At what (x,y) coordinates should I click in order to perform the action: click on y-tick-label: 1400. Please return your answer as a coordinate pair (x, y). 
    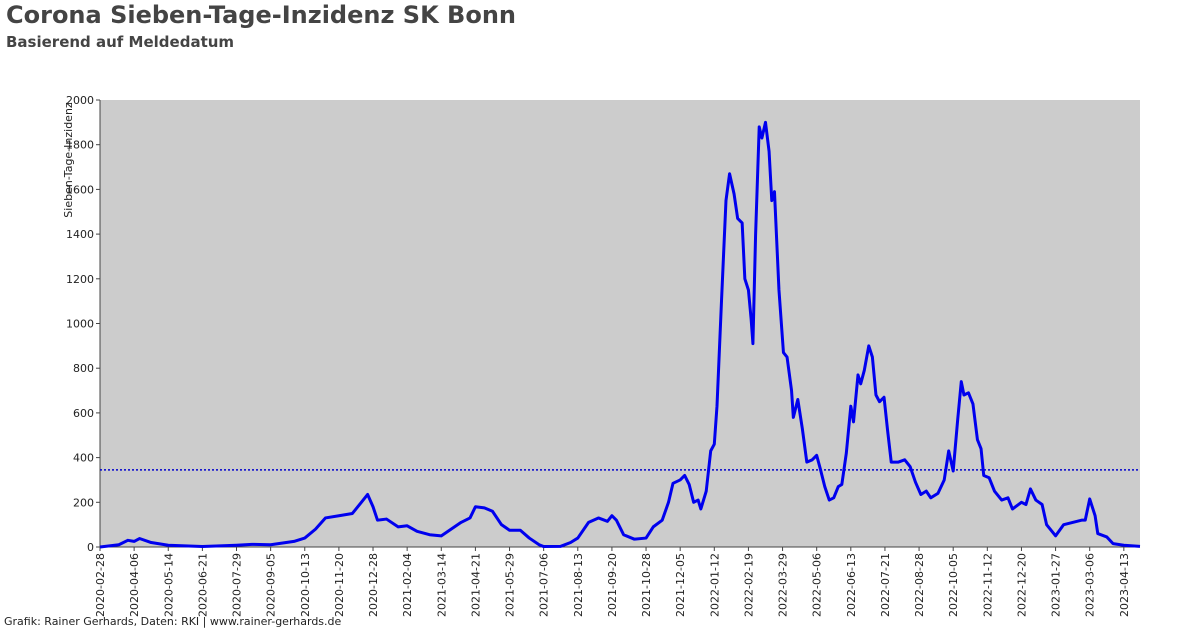
    Looking at the image, I should click on (80, 234).